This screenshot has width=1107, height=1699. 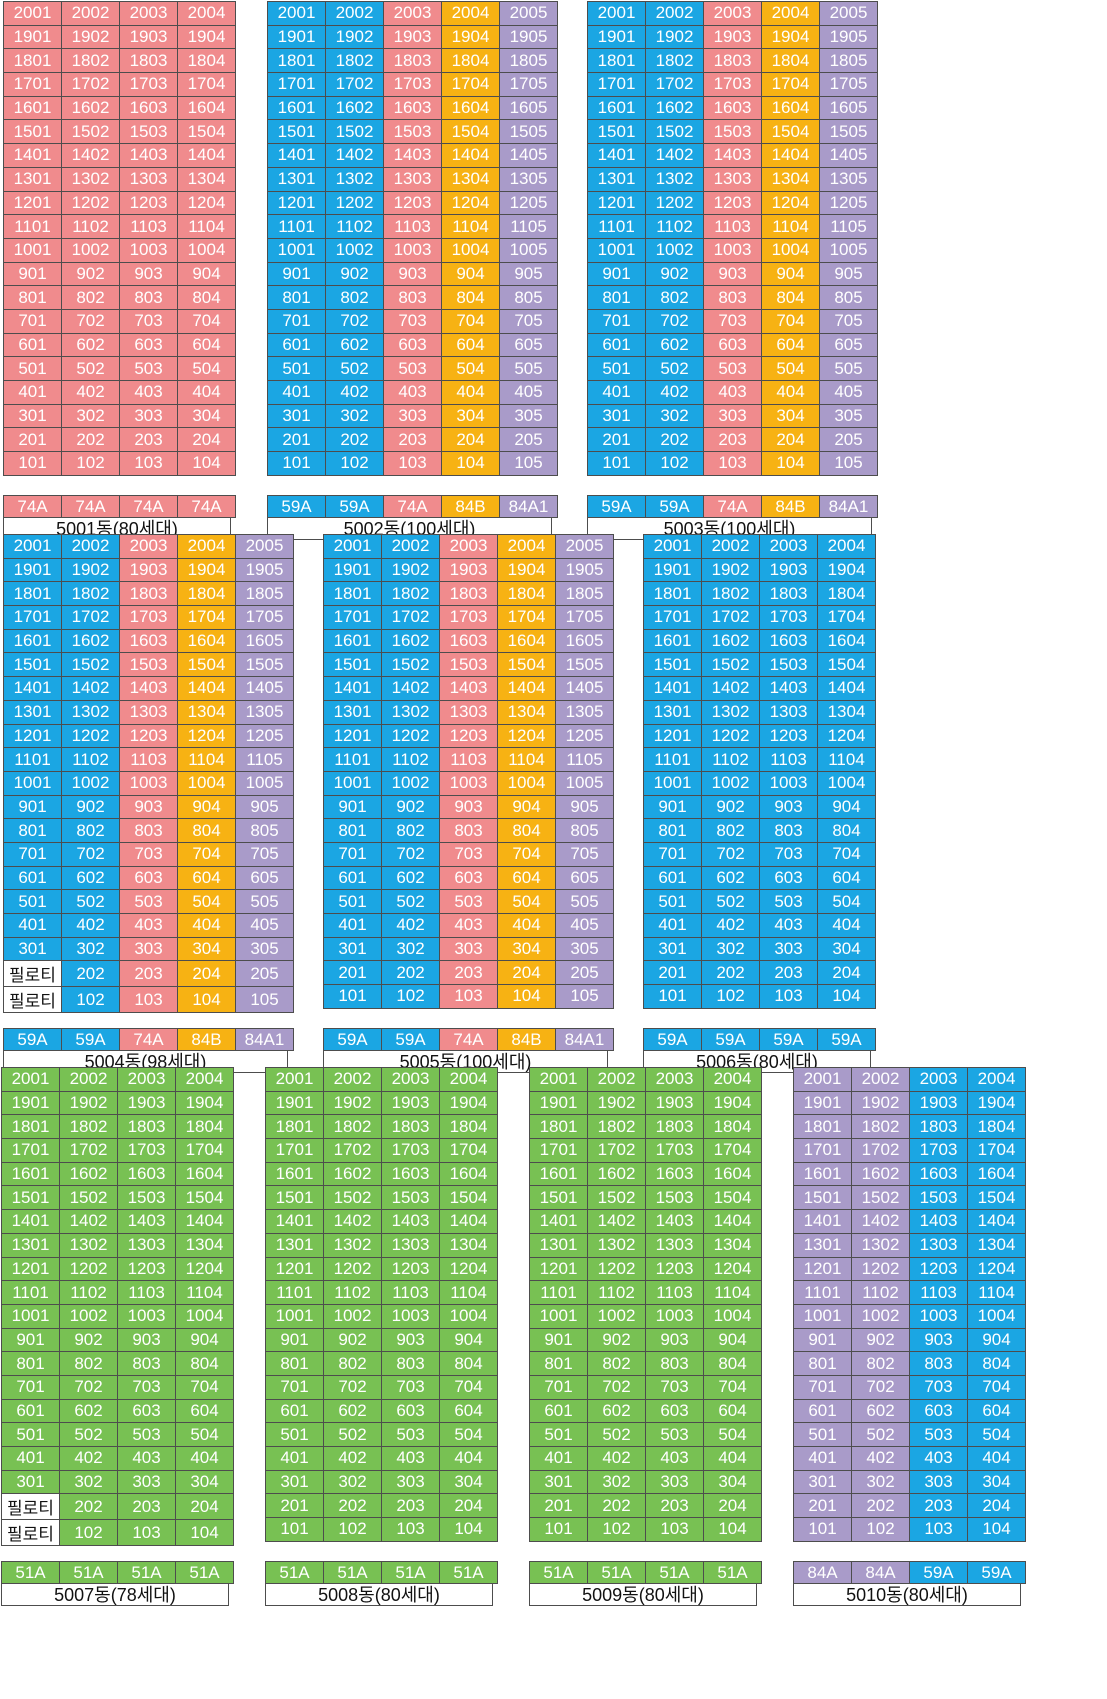 I want to click on unit-cell: 1103, so click(x=148, y=759).